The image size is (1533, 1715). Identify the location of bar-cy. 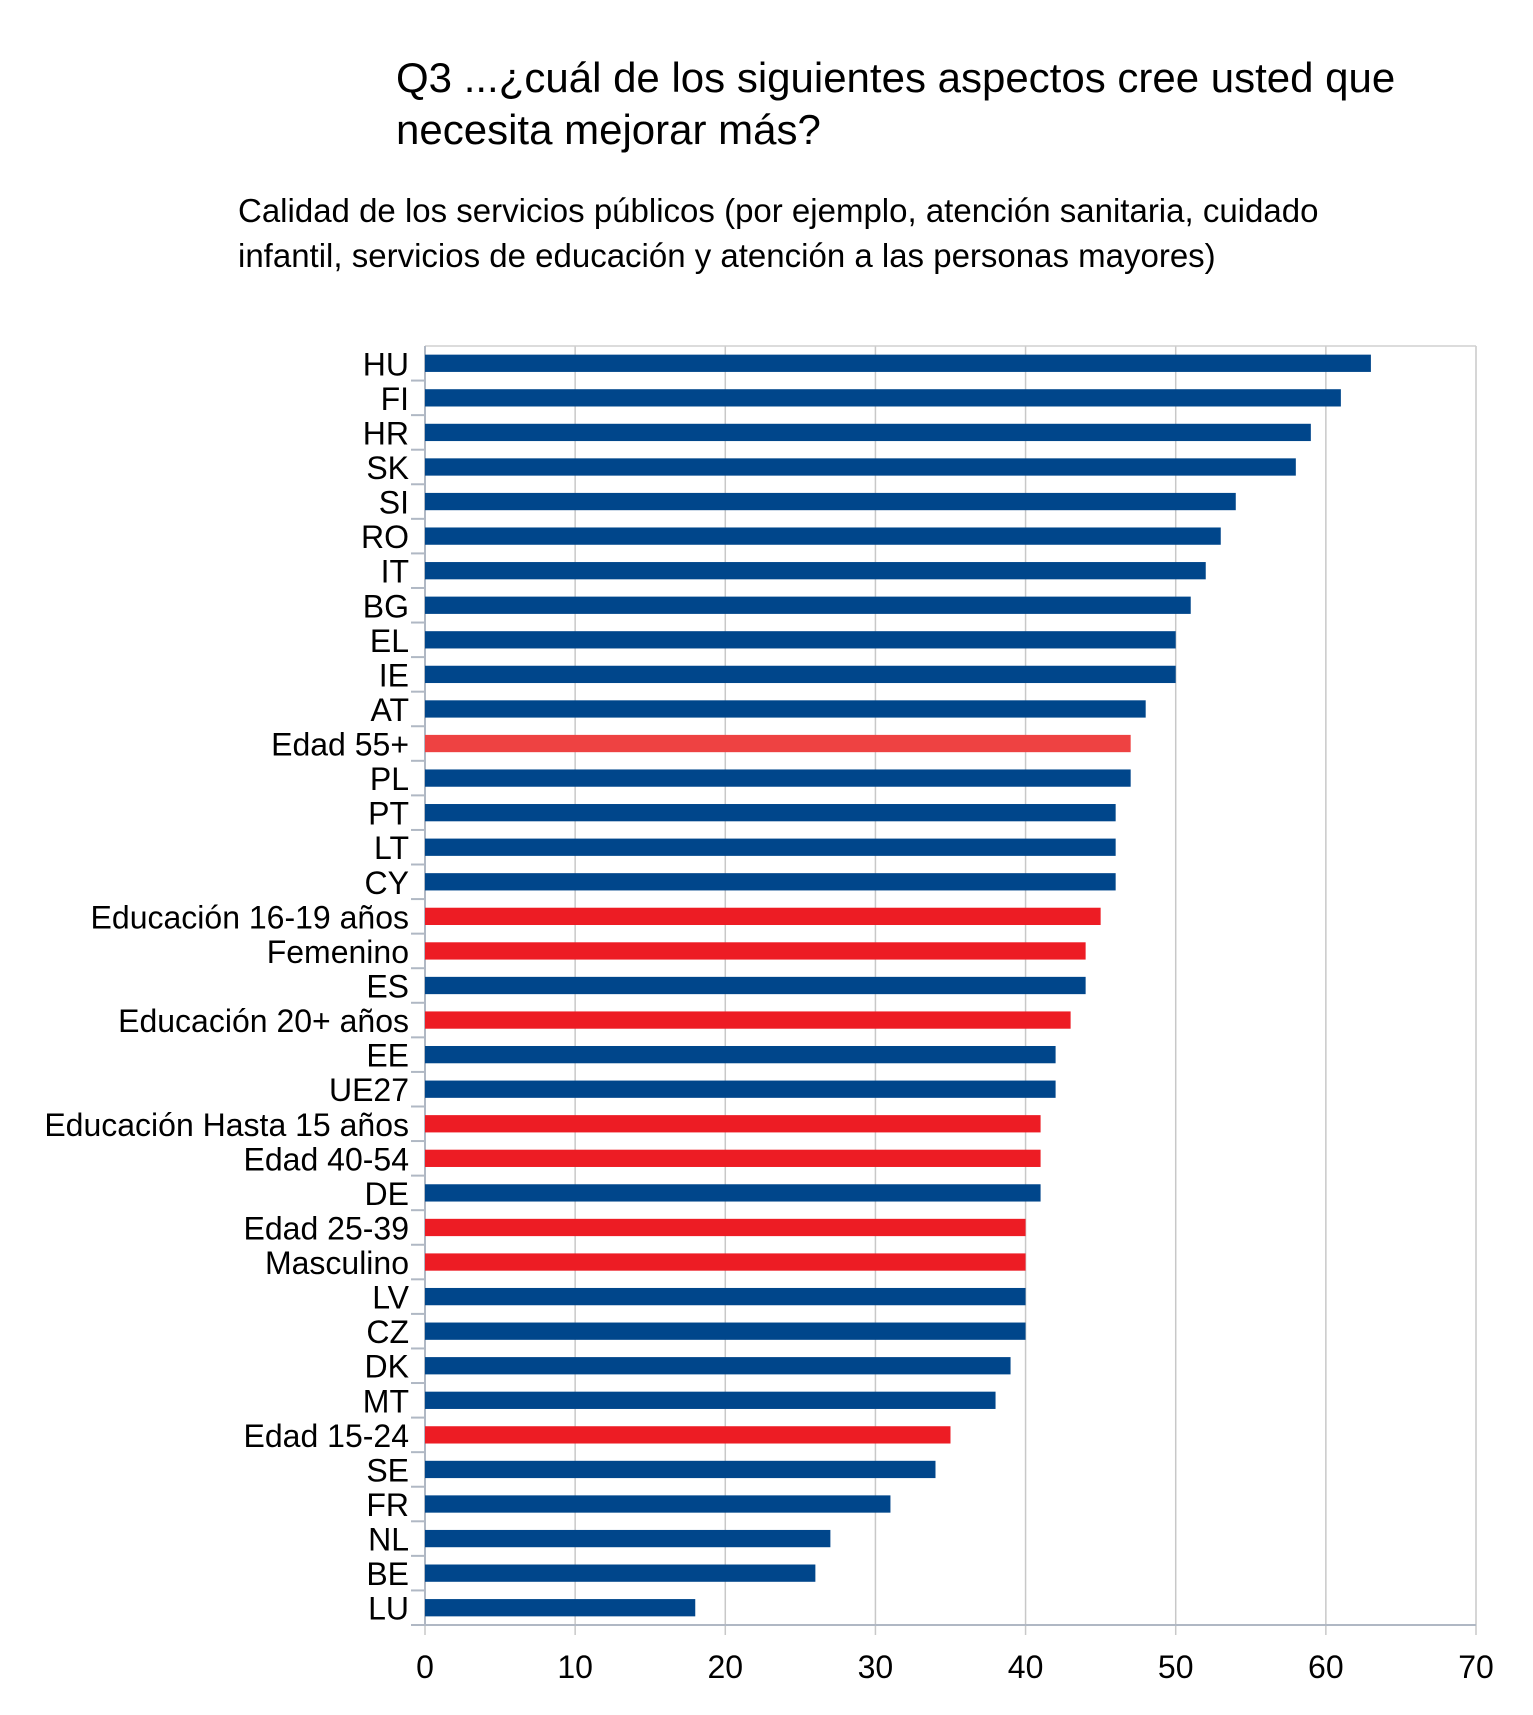
(770, 882).